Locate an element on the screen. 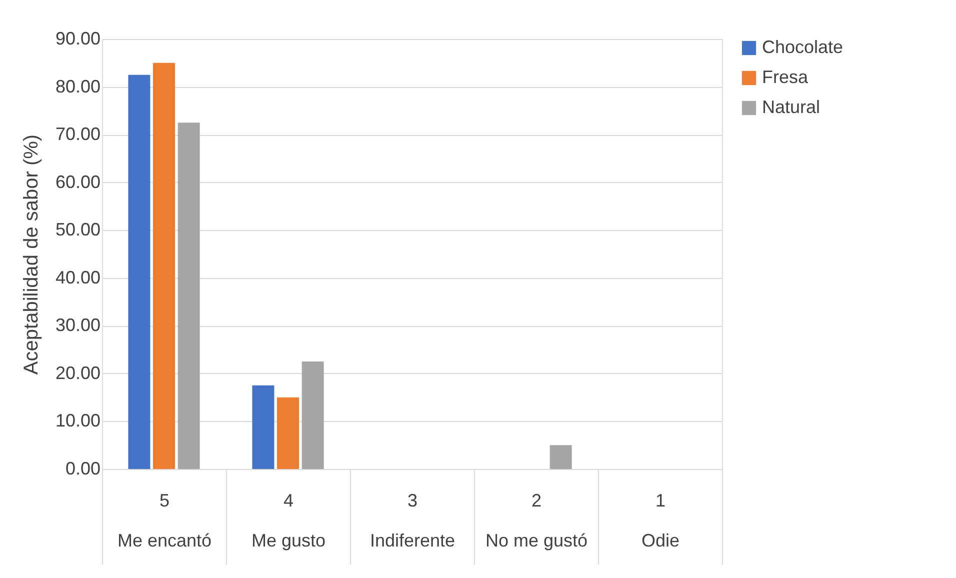 The width and height of the screenshot is (956, 578). x-tick-label: 3 Indiferente is located at coordinates (413, 520).